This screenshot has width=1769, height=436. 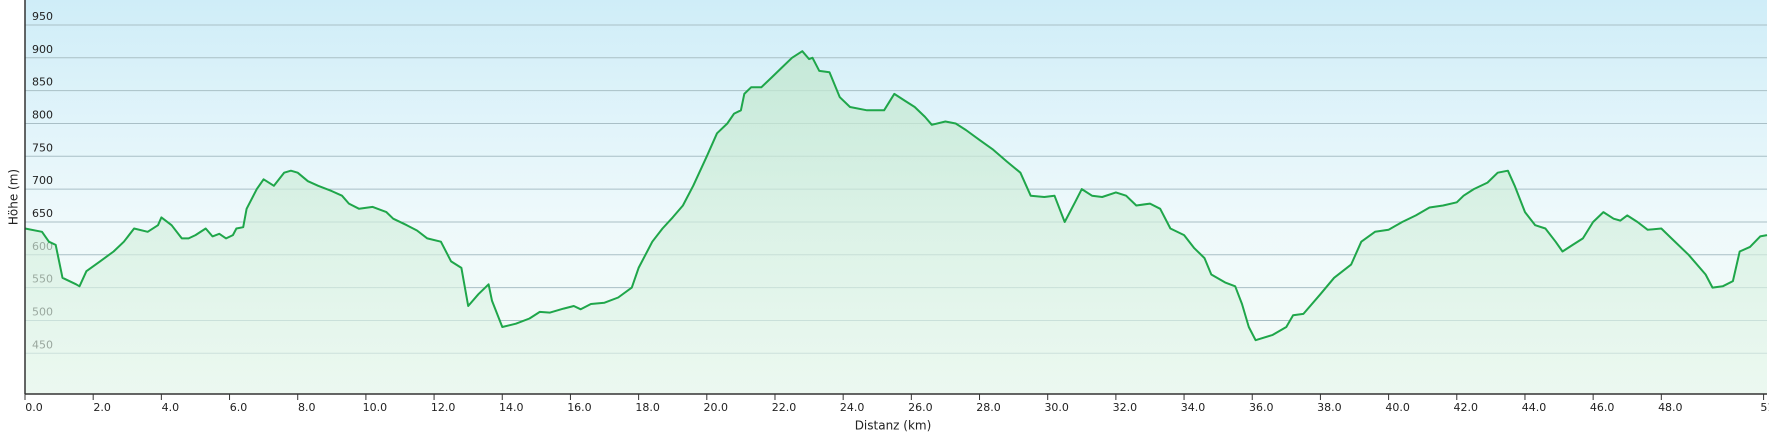 I want to click on x-tick-label: 24.0, so click(x=852, y=407).